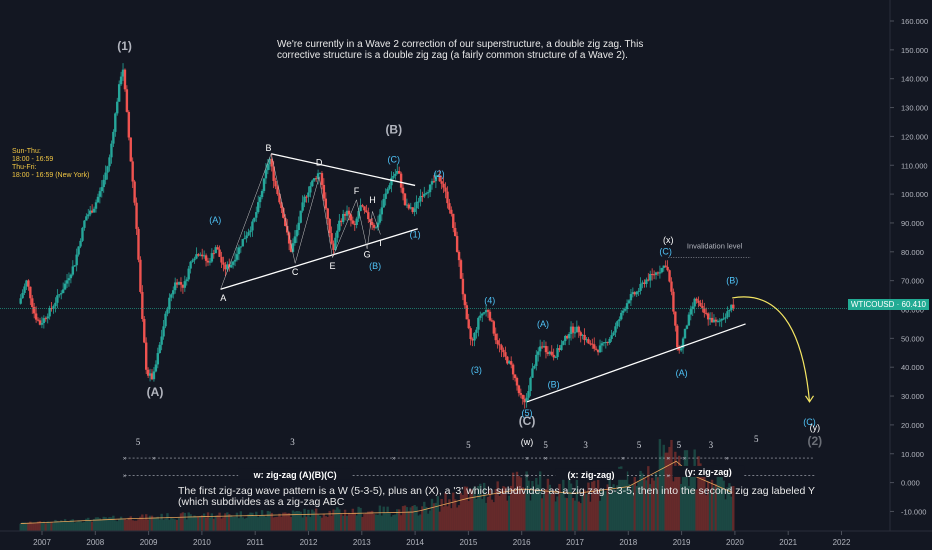 This screenshot has height=550, width=932. What do you see at coordinates (51, 175) in the screenshot?
I see `session-line: 18:00 - 16:59 (New York)` at bounding box center [51, 175].